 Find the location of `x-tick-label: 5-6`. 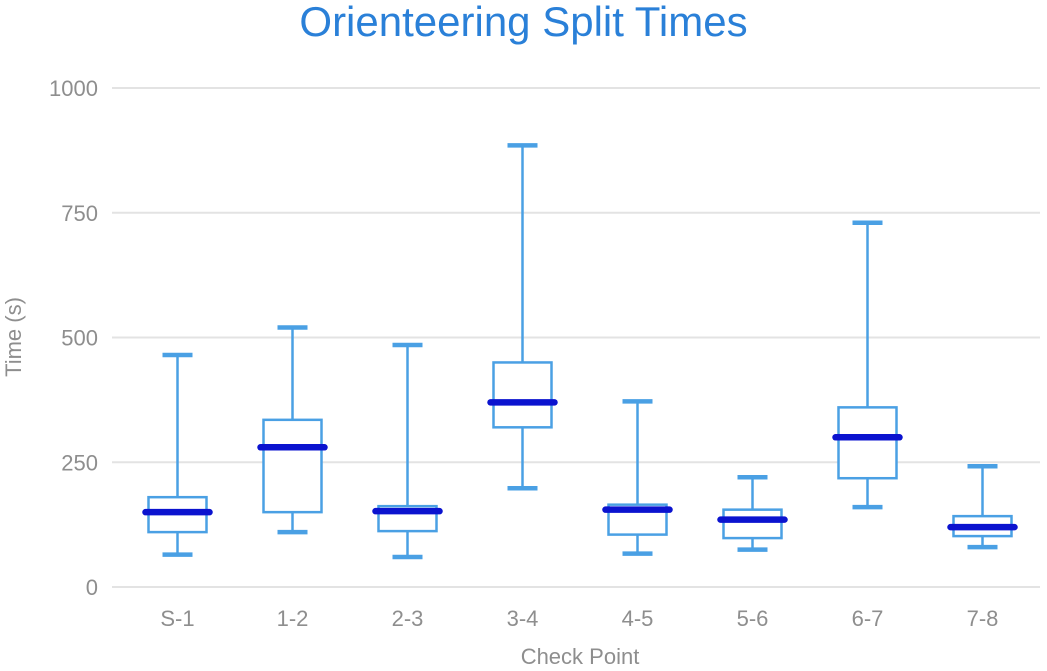

x-tick-label: 5-6 is located at coordinates (753, 618).